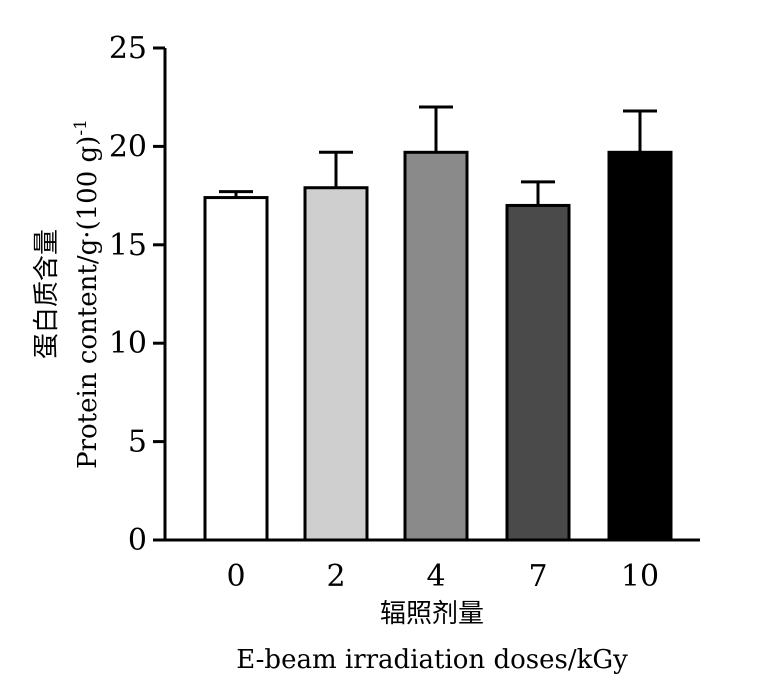  What do you see at coordinates (640, 576) in the screenshot?
I see `x-tick-label-4: 10` at bounding box center [640, 576].